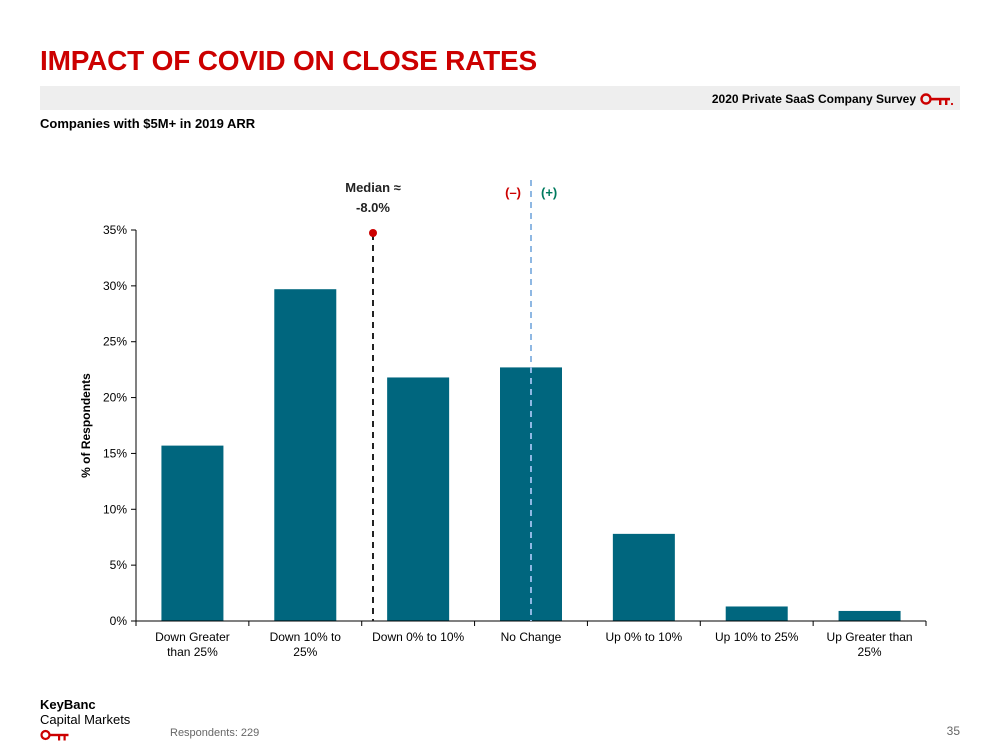  What do you see at coordinates (148, 123) in the screenshot?
I see `chart-subtitle: Companies with $5M+ in 2019 ARR` at bounding box center [148, 123].